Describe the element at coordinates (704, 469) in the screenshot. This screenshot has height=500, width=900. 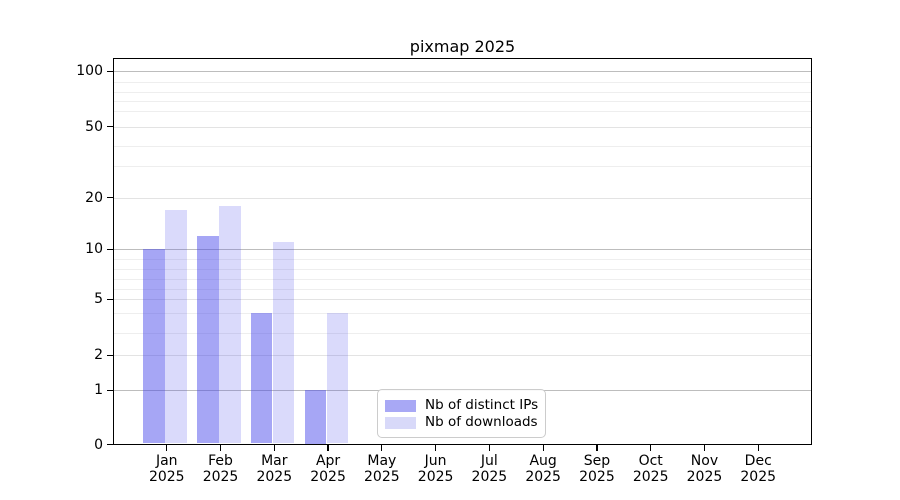
I see `x-tick-label: Nov 2025` at that location.